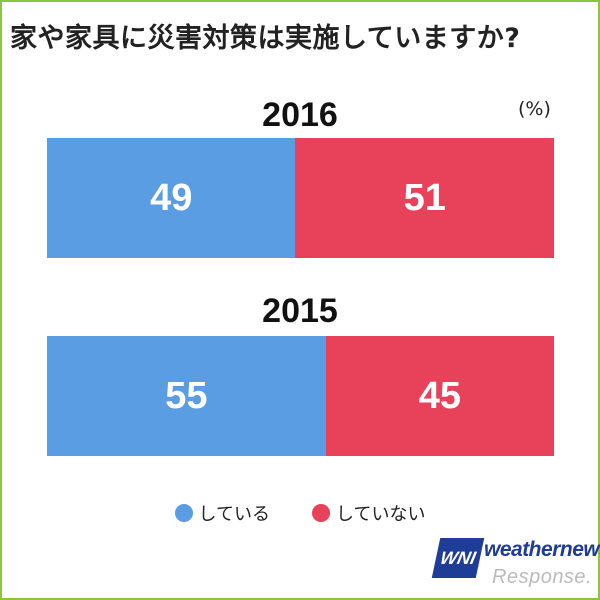 This screenshot has height=600, width=600. What do you see at coordinates (458, 558) in the screenshot?
I see `wni-logo-mark: WNI` at bounding box center [458, 558].